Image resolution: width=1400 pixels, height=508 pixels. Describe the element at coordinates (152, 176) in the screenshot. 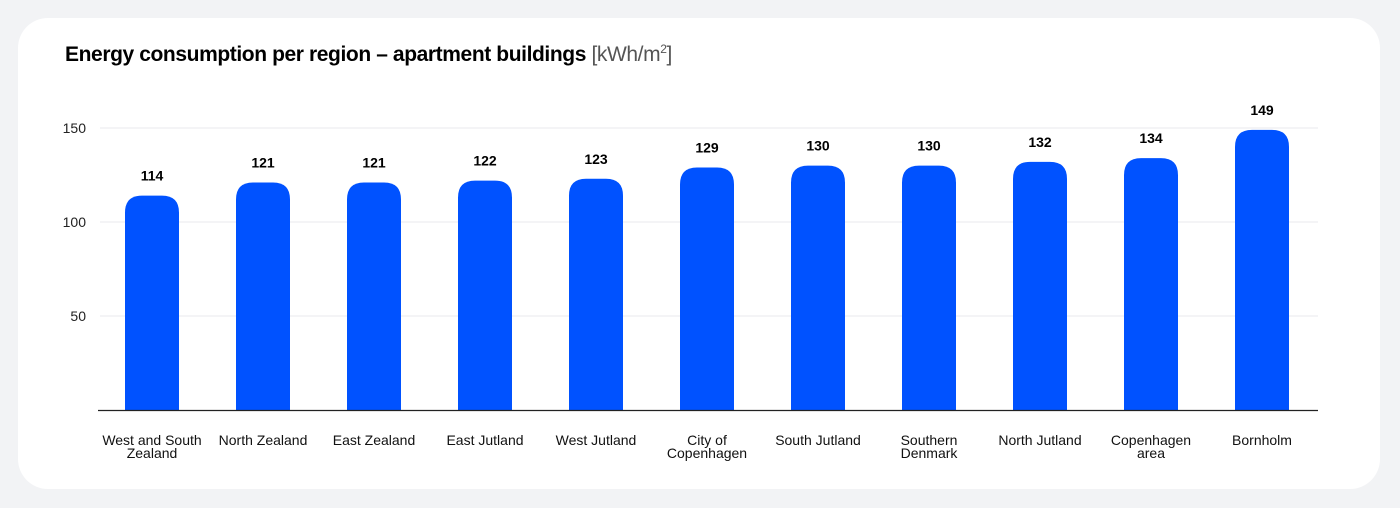

I see `value-label-1: 114` at that location.